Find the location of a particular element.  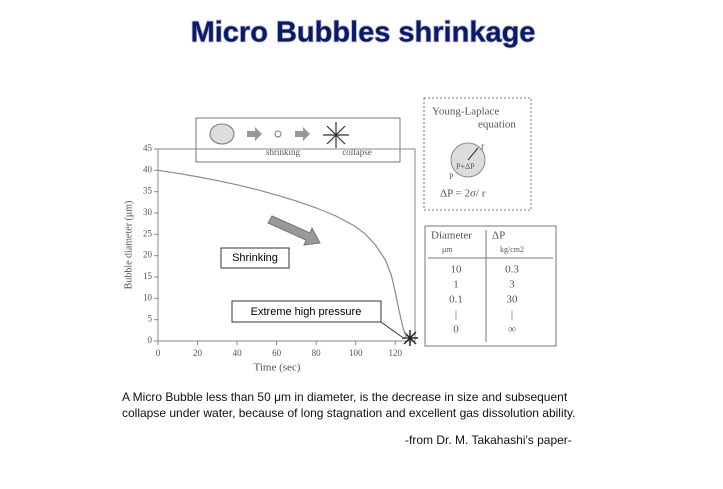

table-cell: 10 is located at coordinates (457, 270).